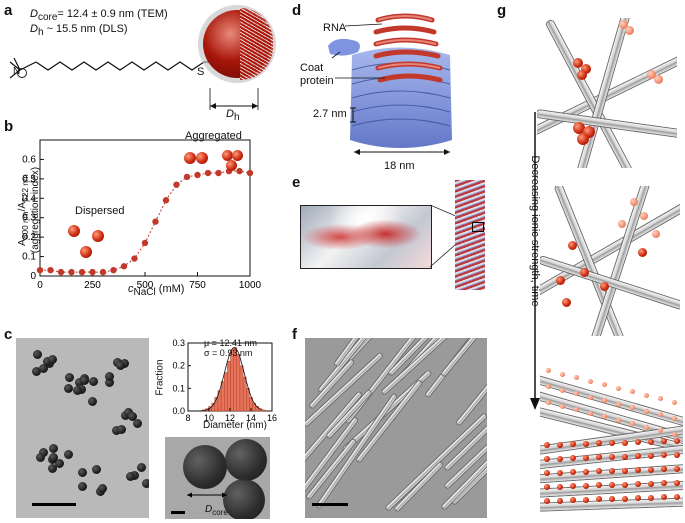 This screenshot has height=523, width=685. Describe the element at coordinates (145, 285) in the screenshot. I see `x-tick-label: 500` at that location.